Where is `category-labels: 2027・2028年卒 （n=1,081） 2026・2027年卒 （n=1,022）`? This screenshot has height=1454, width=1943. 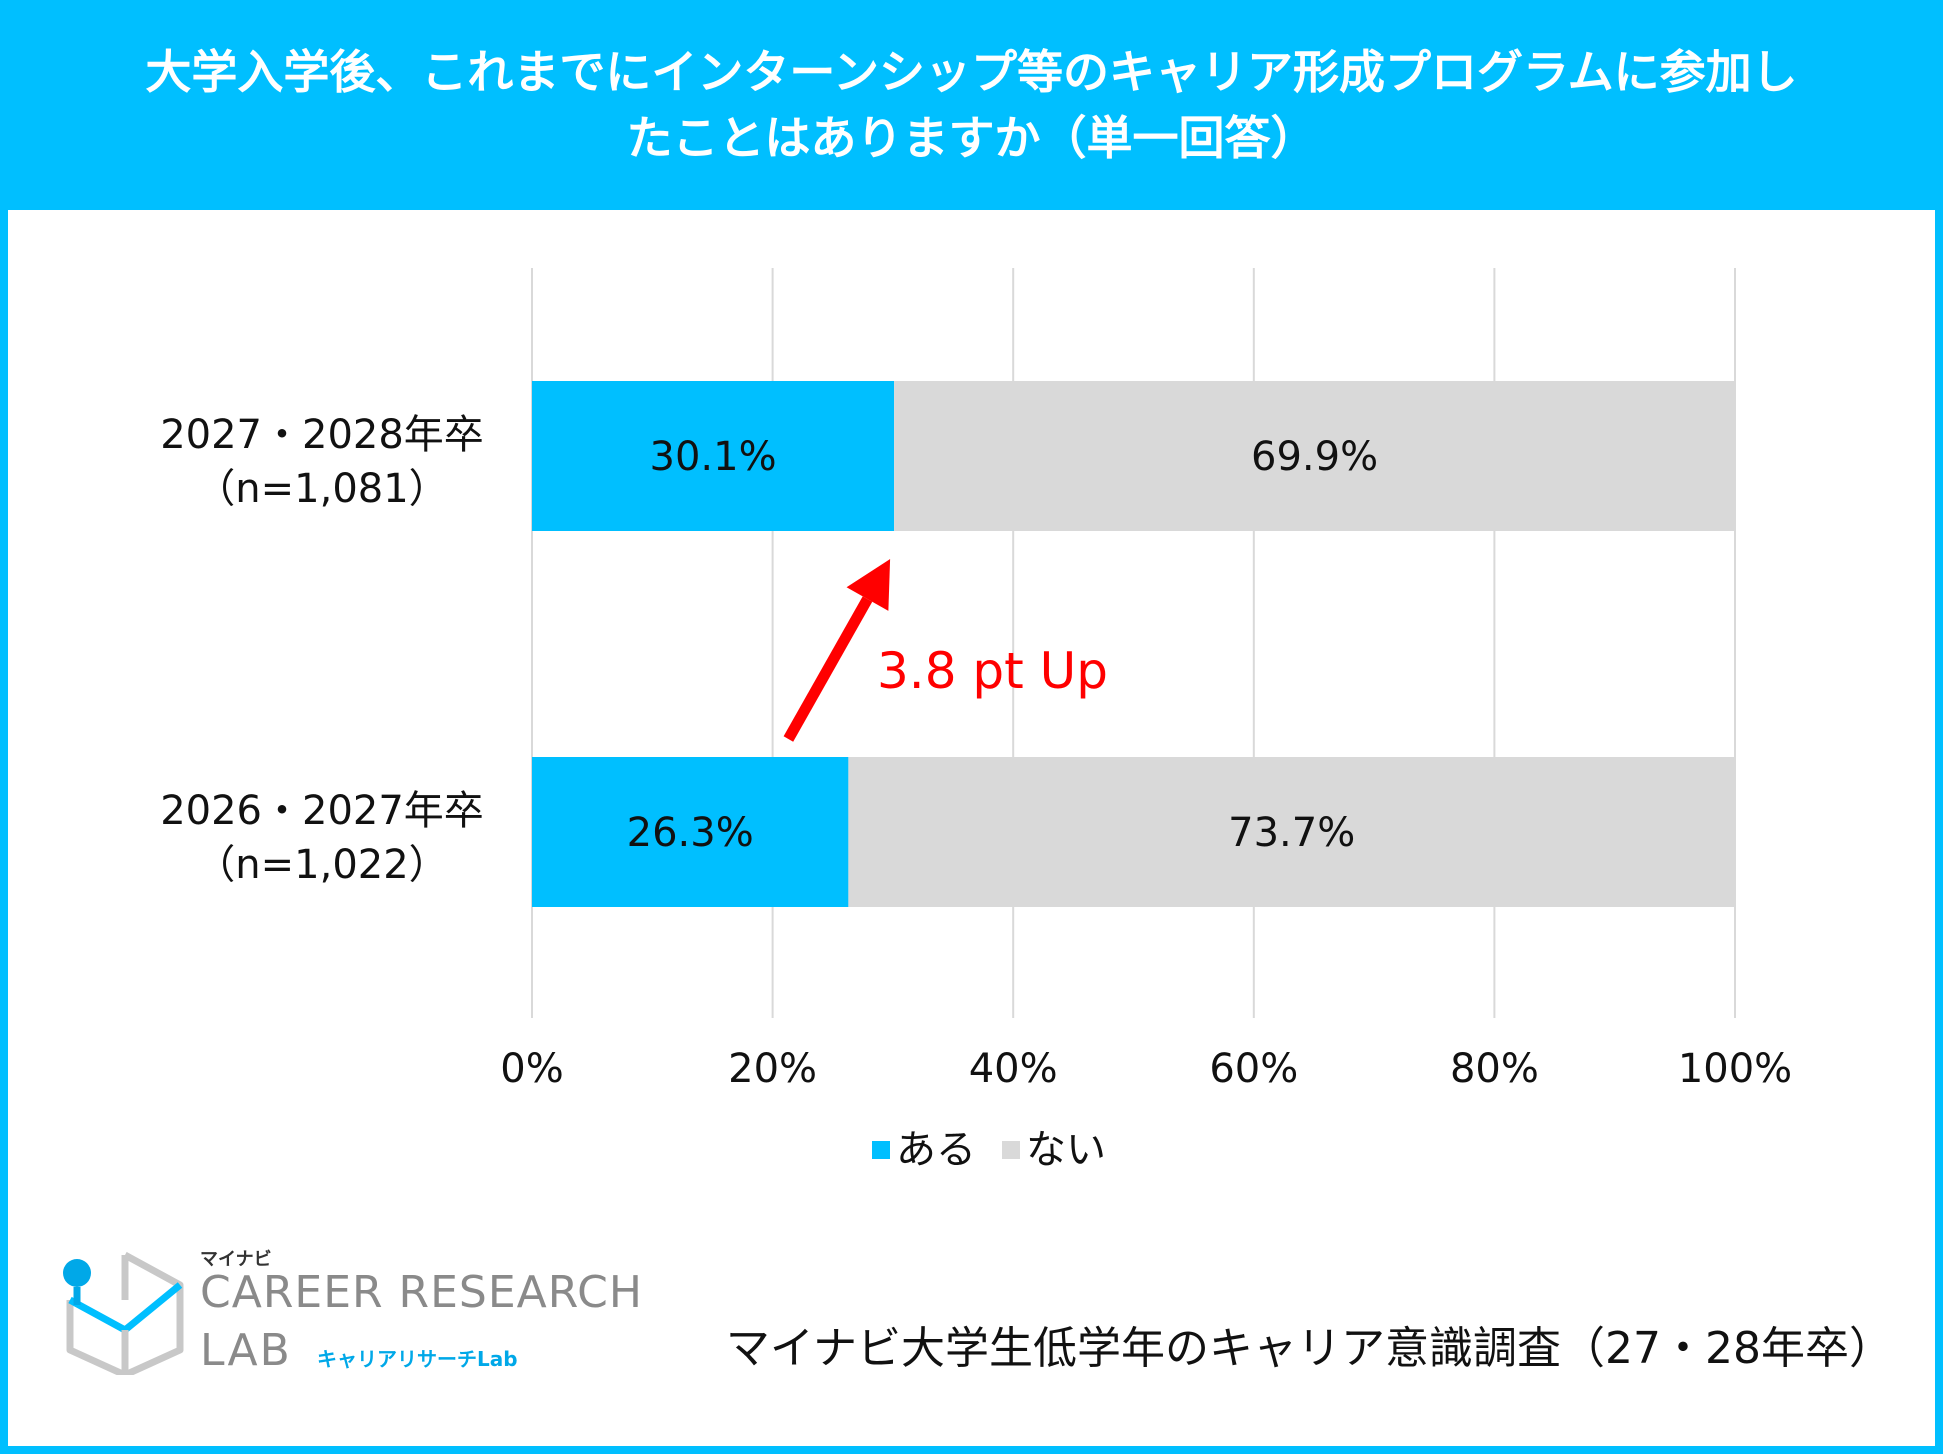
category-labels: 2027・2028年卒 （n=1,081） 2026・2027年卒 （n=1,022） is located at coordinates (322, 650).